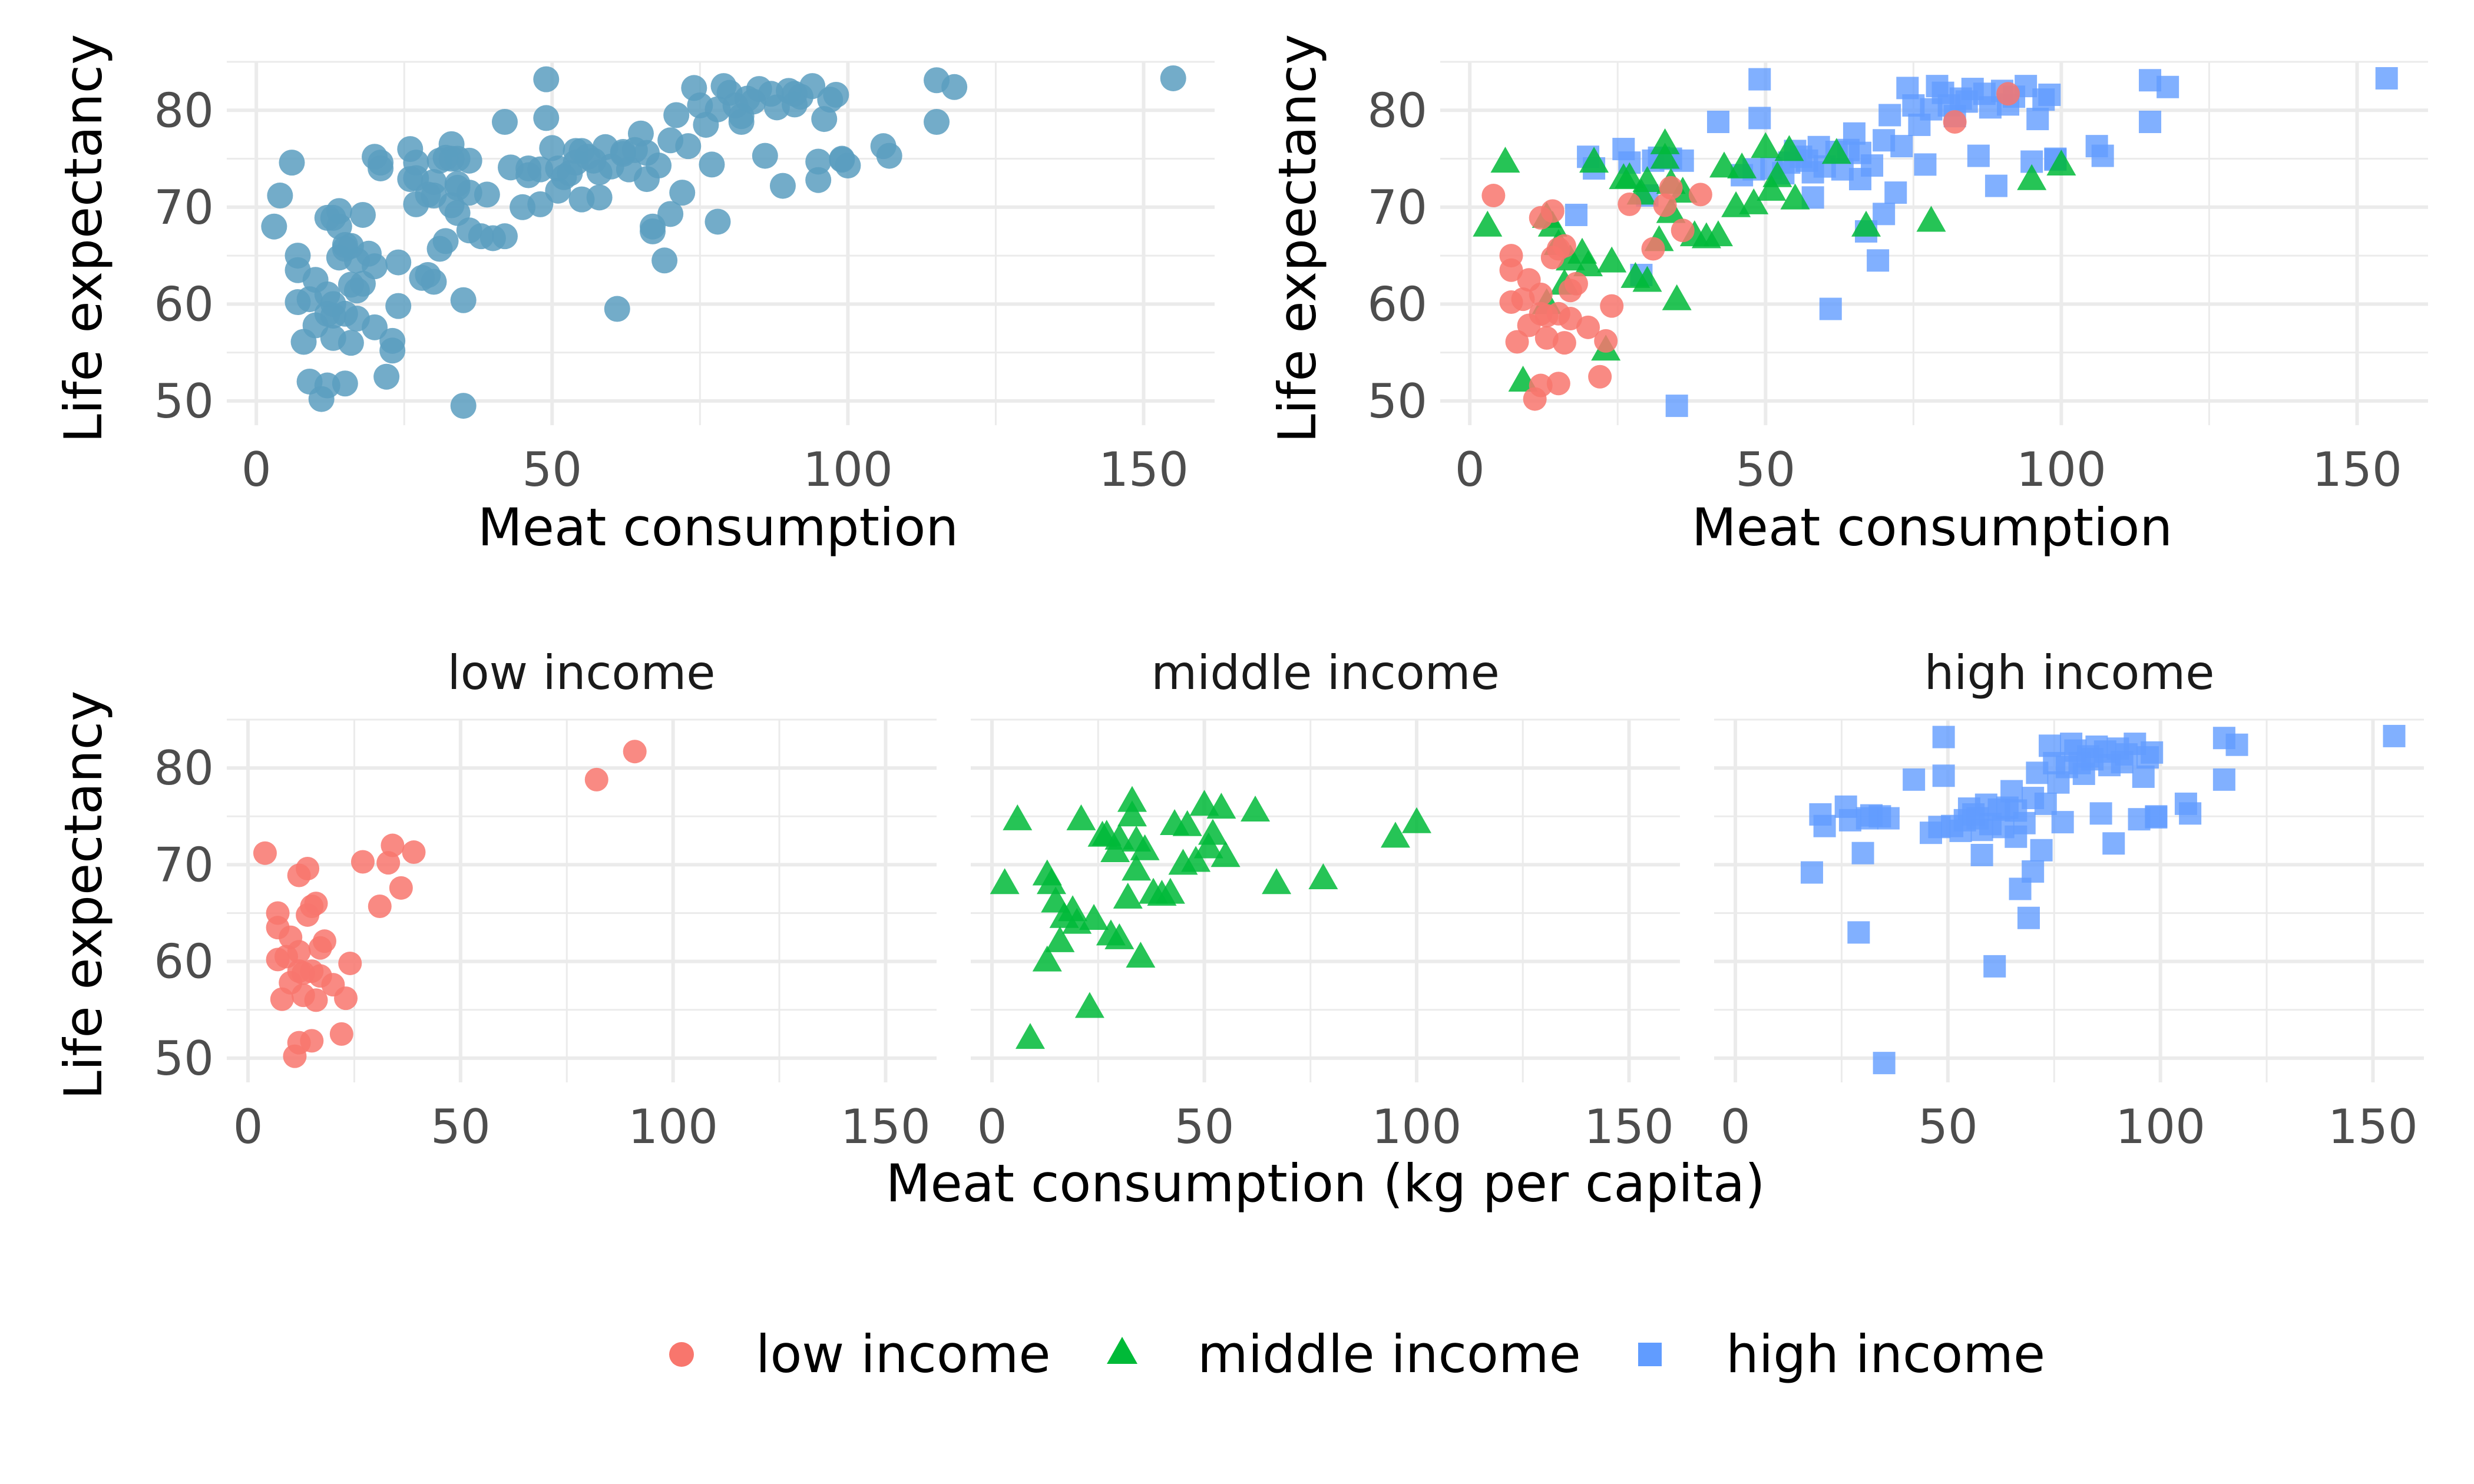  I want to click on facet-low-points, so click(450, 904).